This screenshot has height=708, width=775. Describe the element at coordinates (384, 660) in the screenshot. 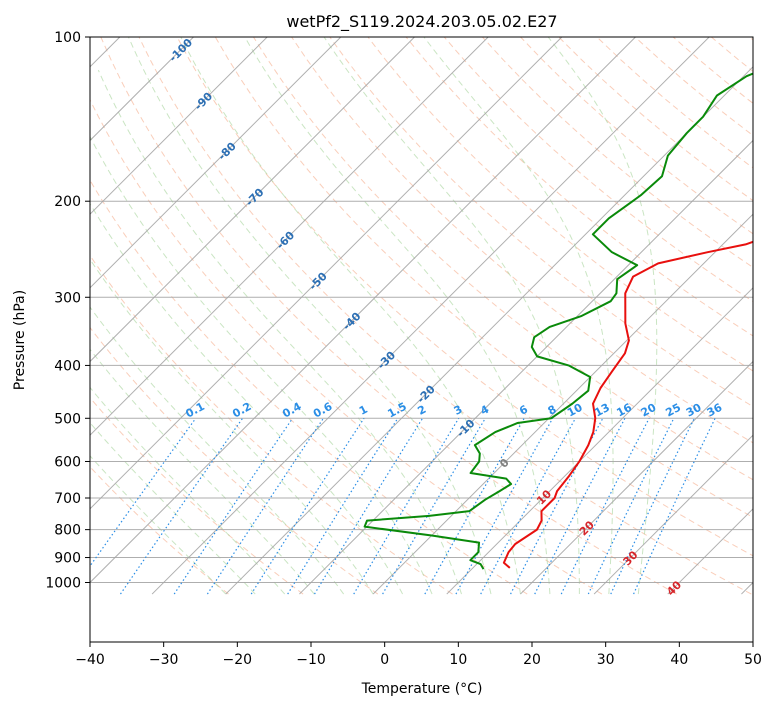

I see `x-tick-label: 0` at that location.